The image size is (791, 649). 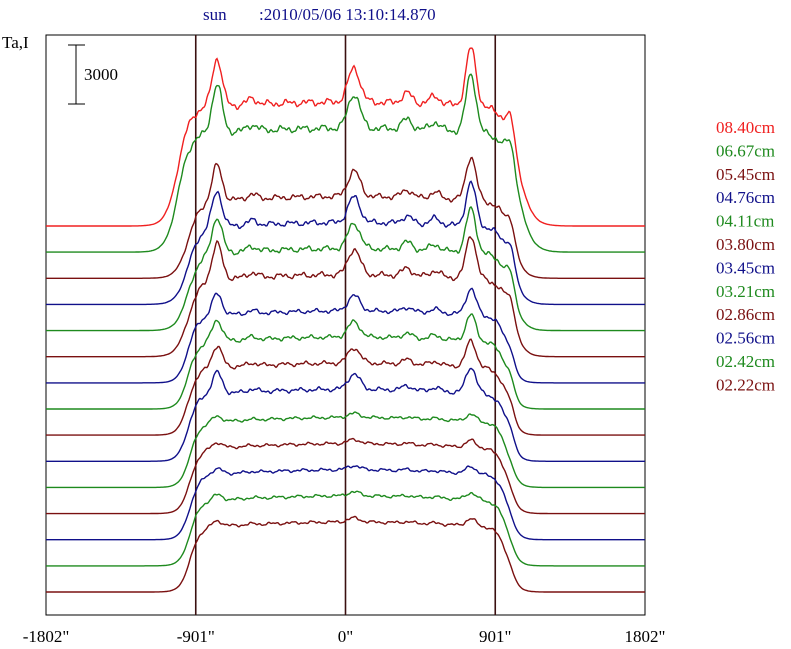 I want to click on scale-bar, so click(x=76, y=74).